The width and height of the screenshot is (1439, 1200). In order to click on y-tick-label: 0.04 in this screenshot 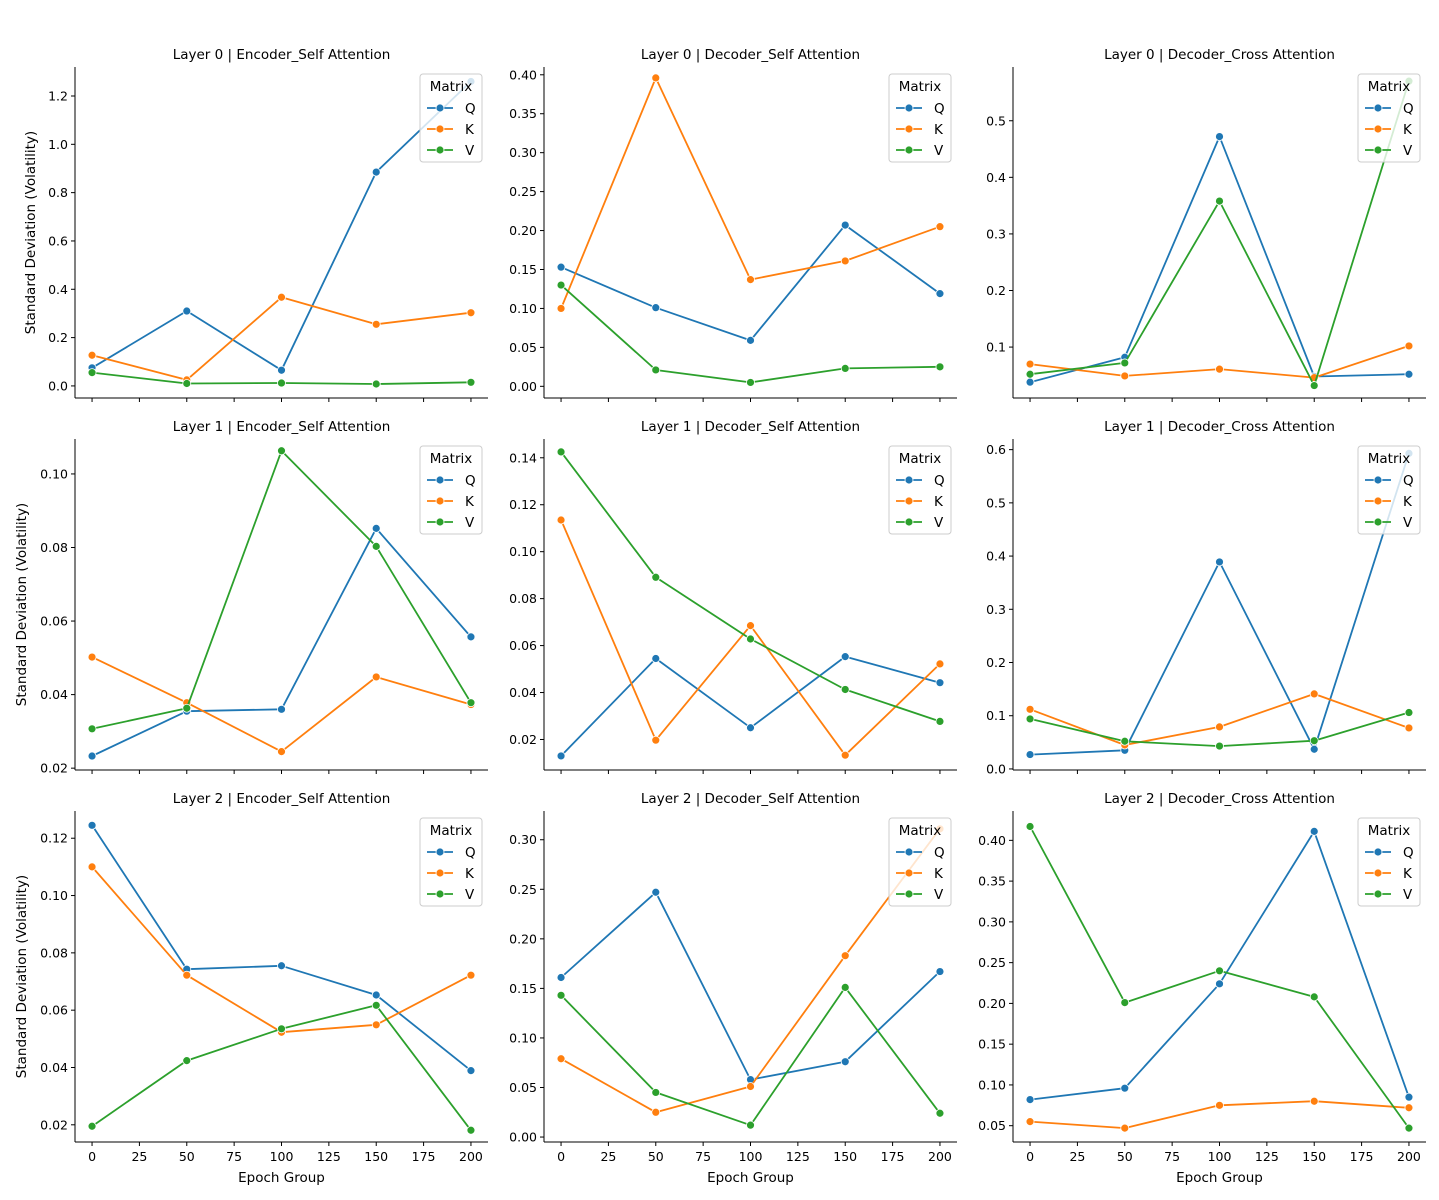, I will do `click(54, 694)`.